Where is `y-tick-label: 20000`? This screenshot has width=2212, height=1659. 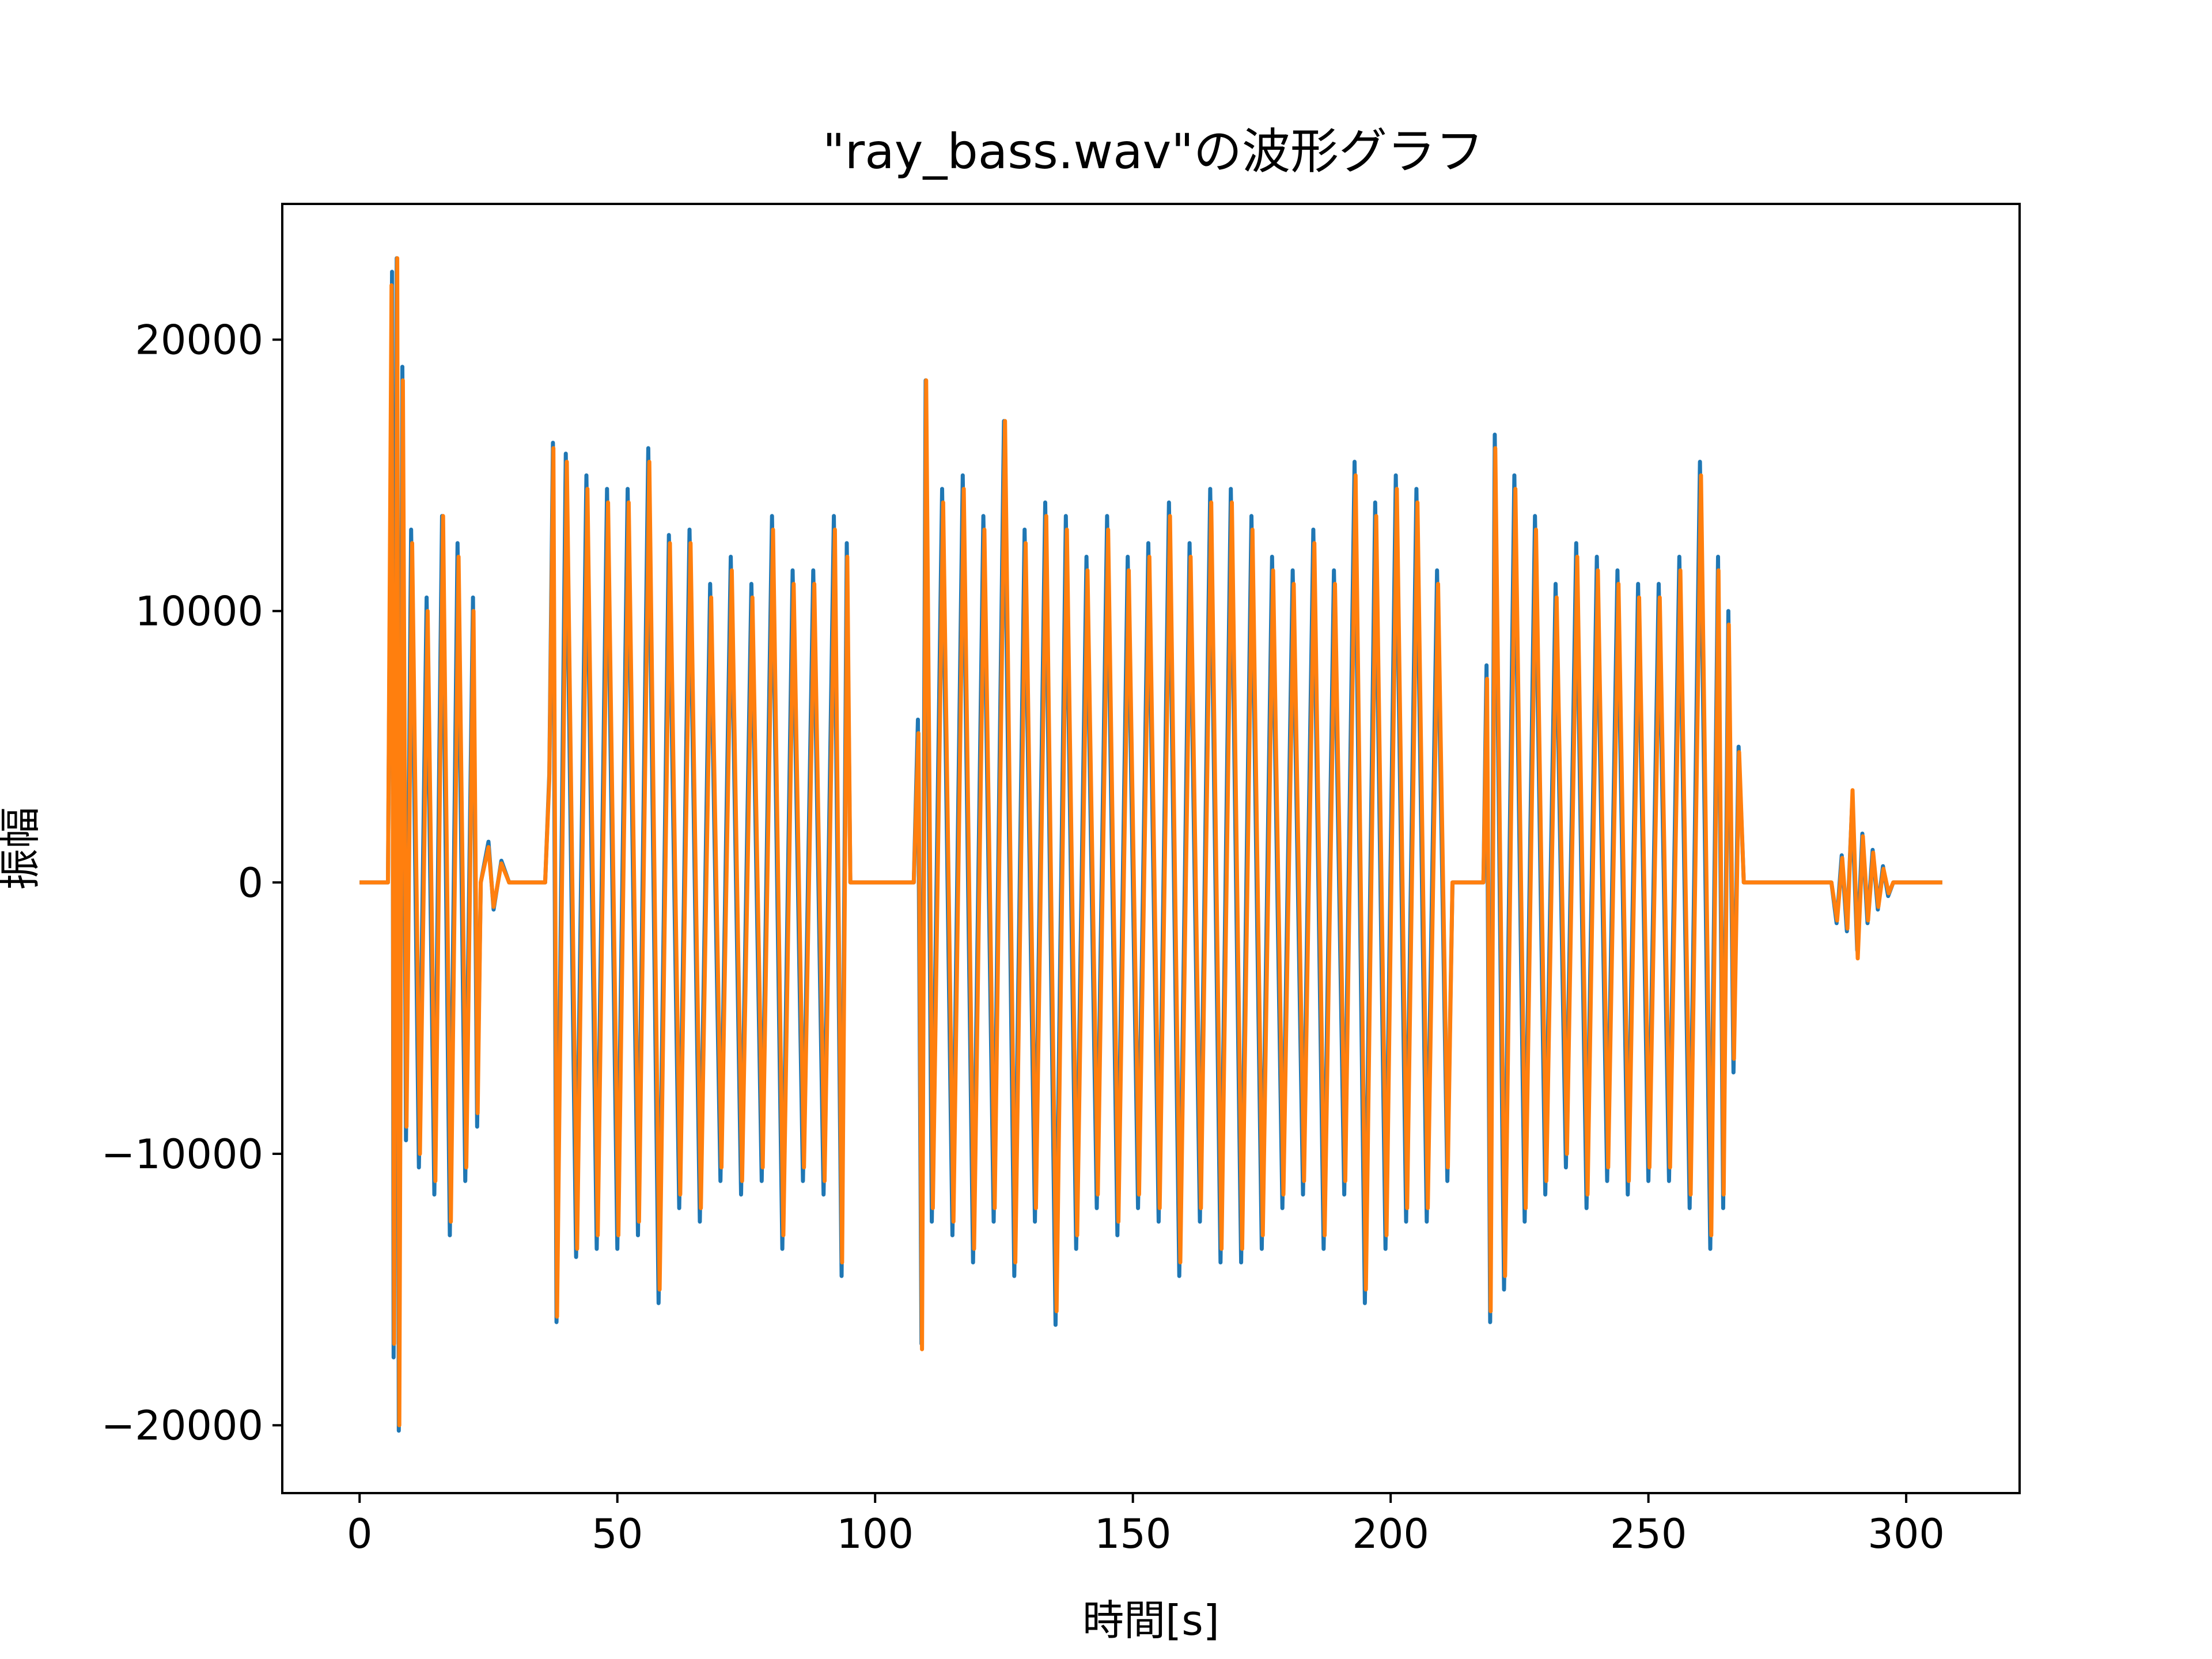
y-tick-label: 20000 is located at coordinates (199, 340).